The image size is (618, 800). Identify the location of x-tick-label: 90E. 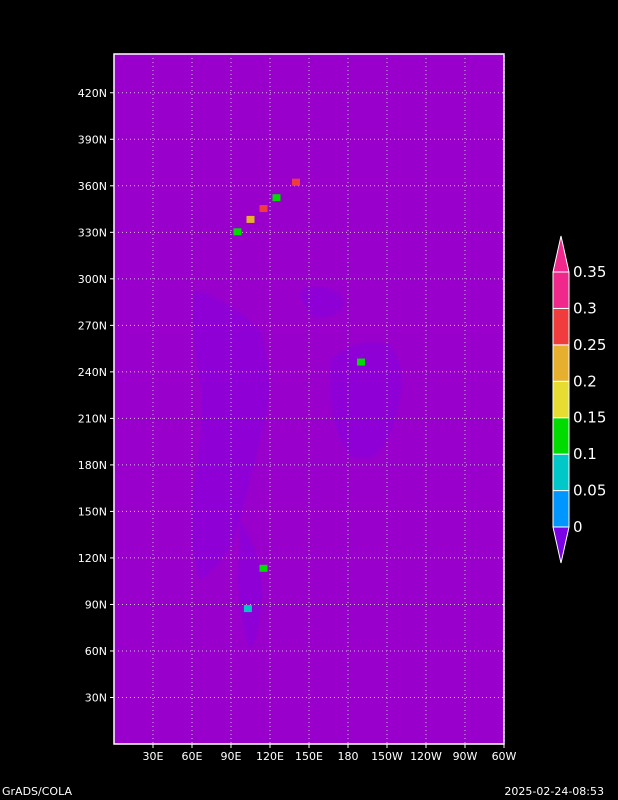
(231, 756).